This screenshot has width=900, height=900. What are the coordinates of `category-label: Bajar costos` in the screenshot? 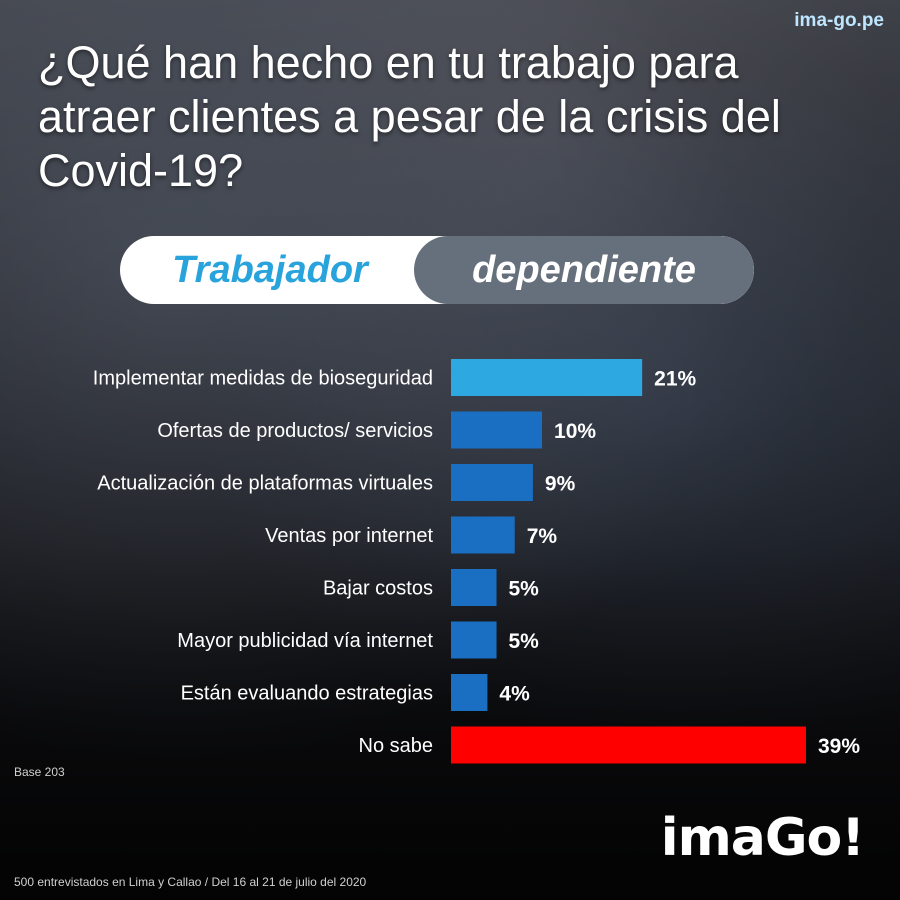 It's located at (378, 589).